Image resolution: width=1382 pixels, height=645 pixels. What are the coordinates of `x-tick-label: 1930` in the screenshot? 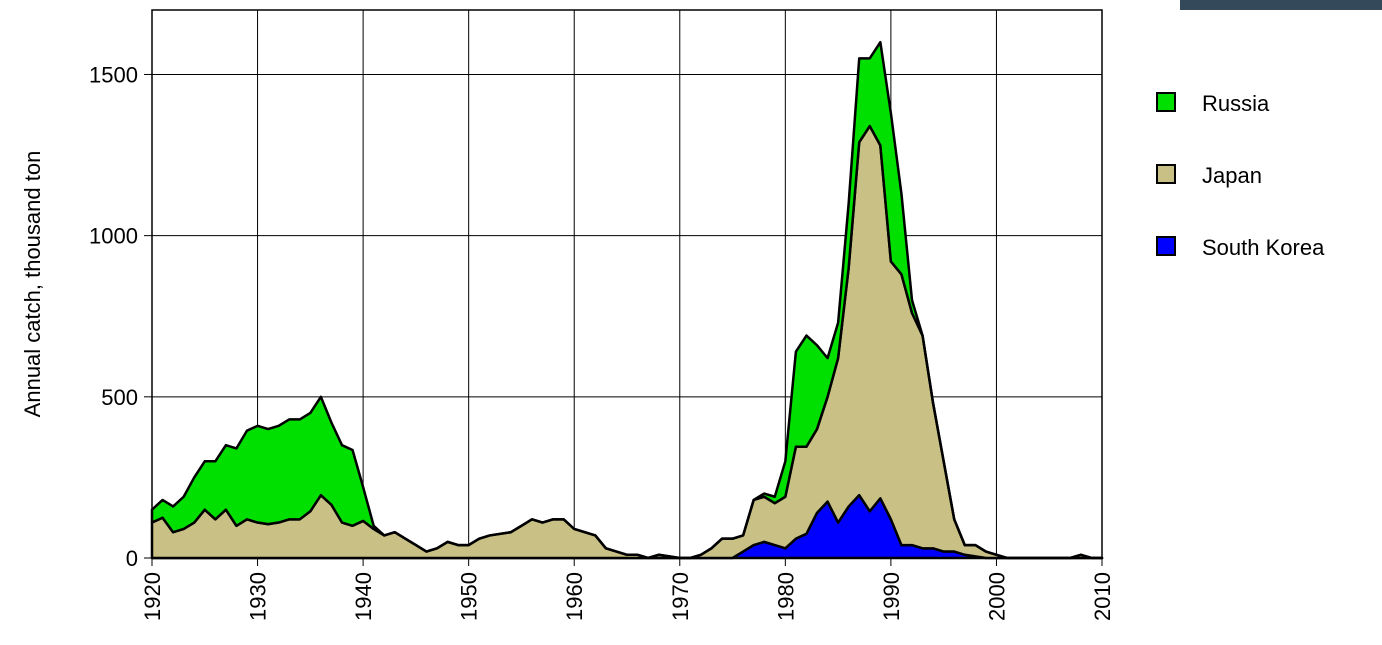 It's located at (258, 596).